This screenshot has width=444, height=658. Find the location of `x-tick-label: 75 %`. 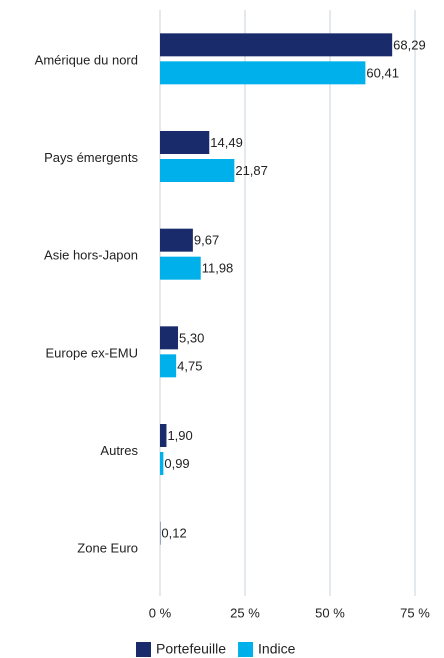

x-tick-label: 75 % is located at coordinates (415, 612).